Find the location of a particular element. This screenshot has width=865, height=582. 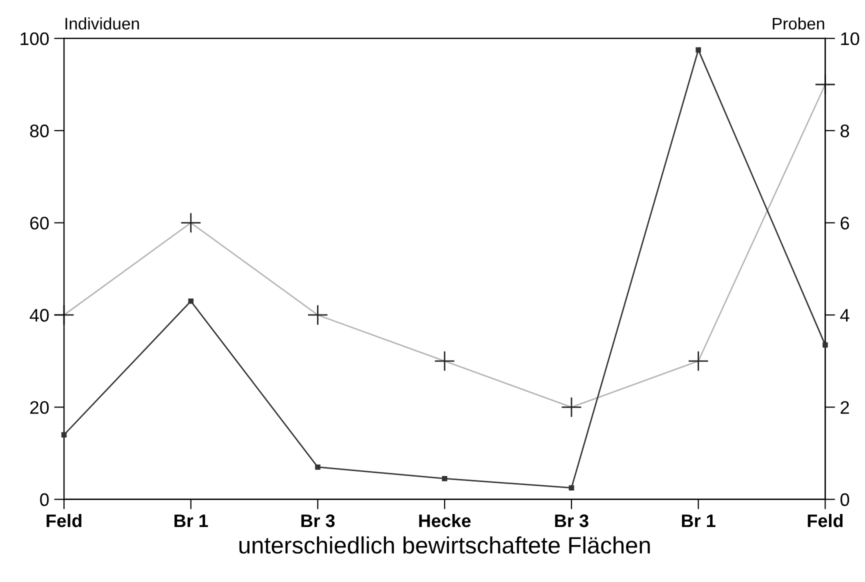

y-axis-title: Individuen is located at coordinates (102, 23).